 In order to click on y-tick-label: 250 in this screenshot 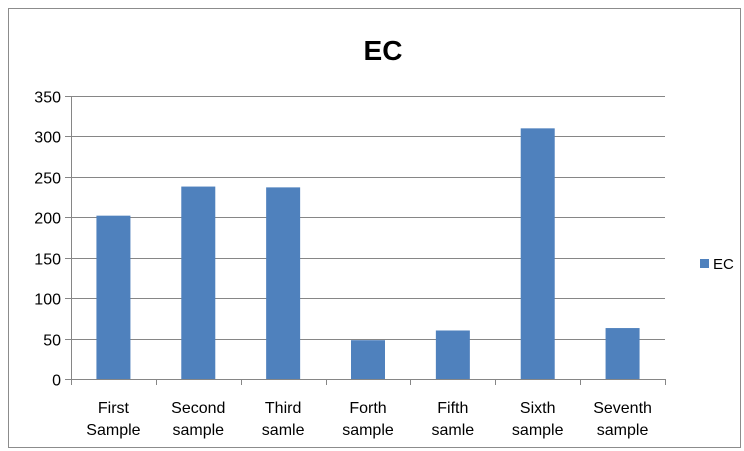, I will do `click(47, 179)`.